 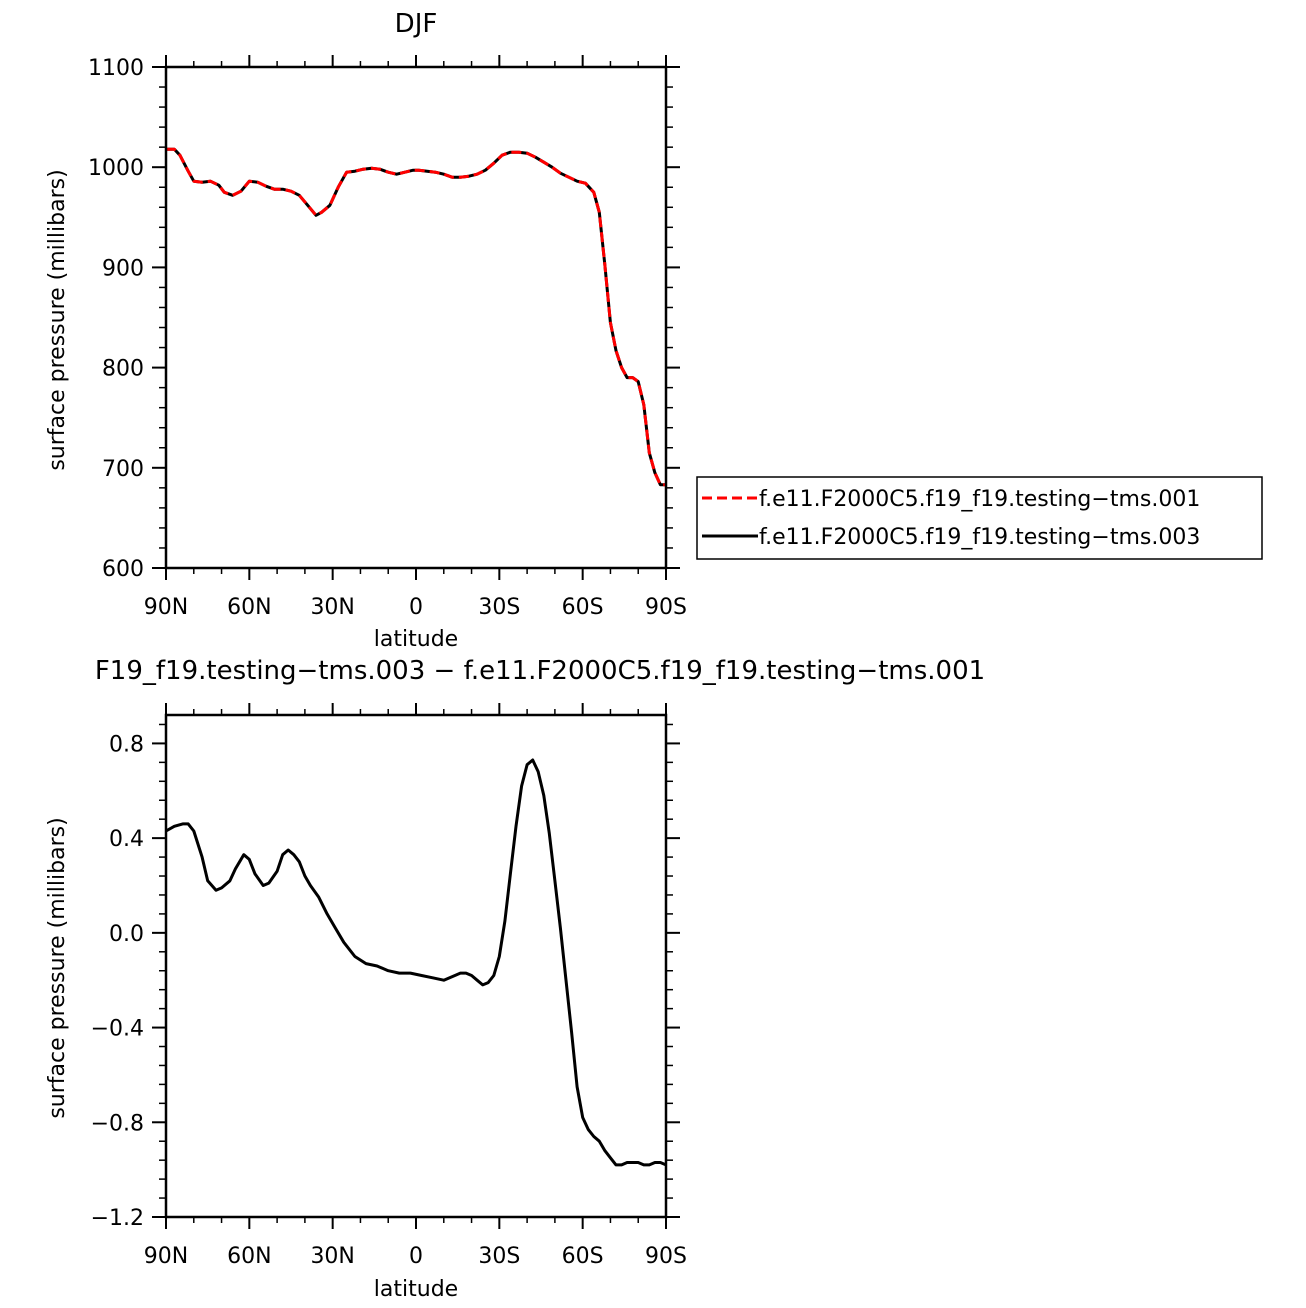 I want to click on bottom-x-tick-label: 60S, so click(x=583, y=1256).